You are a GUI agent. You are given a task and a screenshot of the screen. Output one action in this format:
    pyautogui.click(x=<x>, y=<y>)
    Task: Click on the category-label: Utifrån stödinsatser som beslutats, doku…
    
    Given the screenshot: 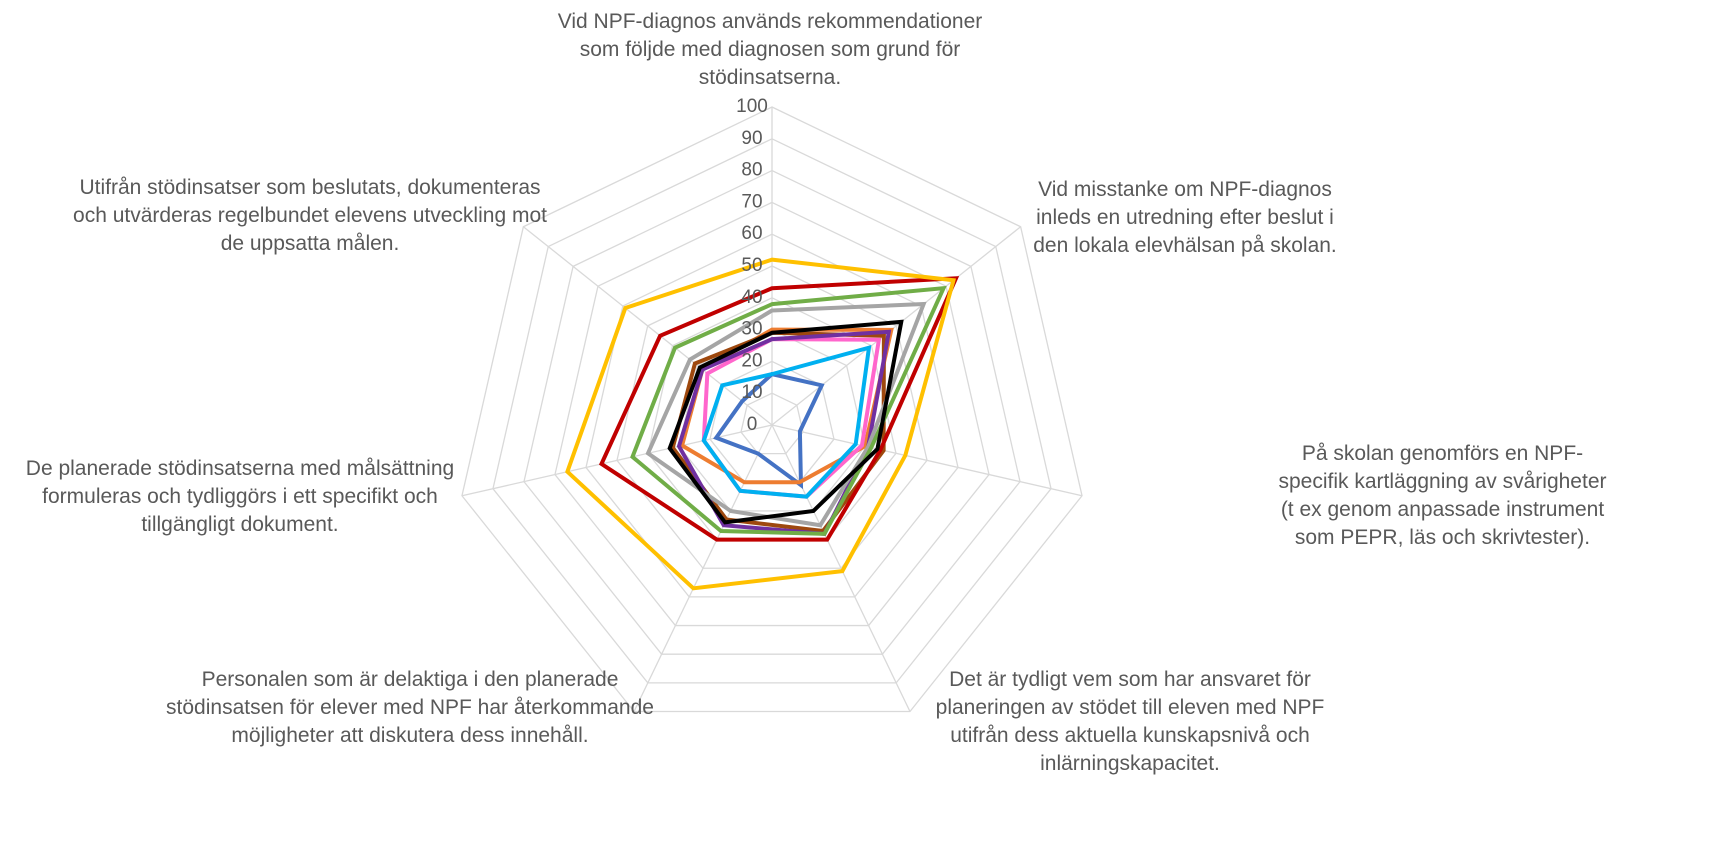 What is the action you would take?
    pyautogui.click(x=310, y=215)
    